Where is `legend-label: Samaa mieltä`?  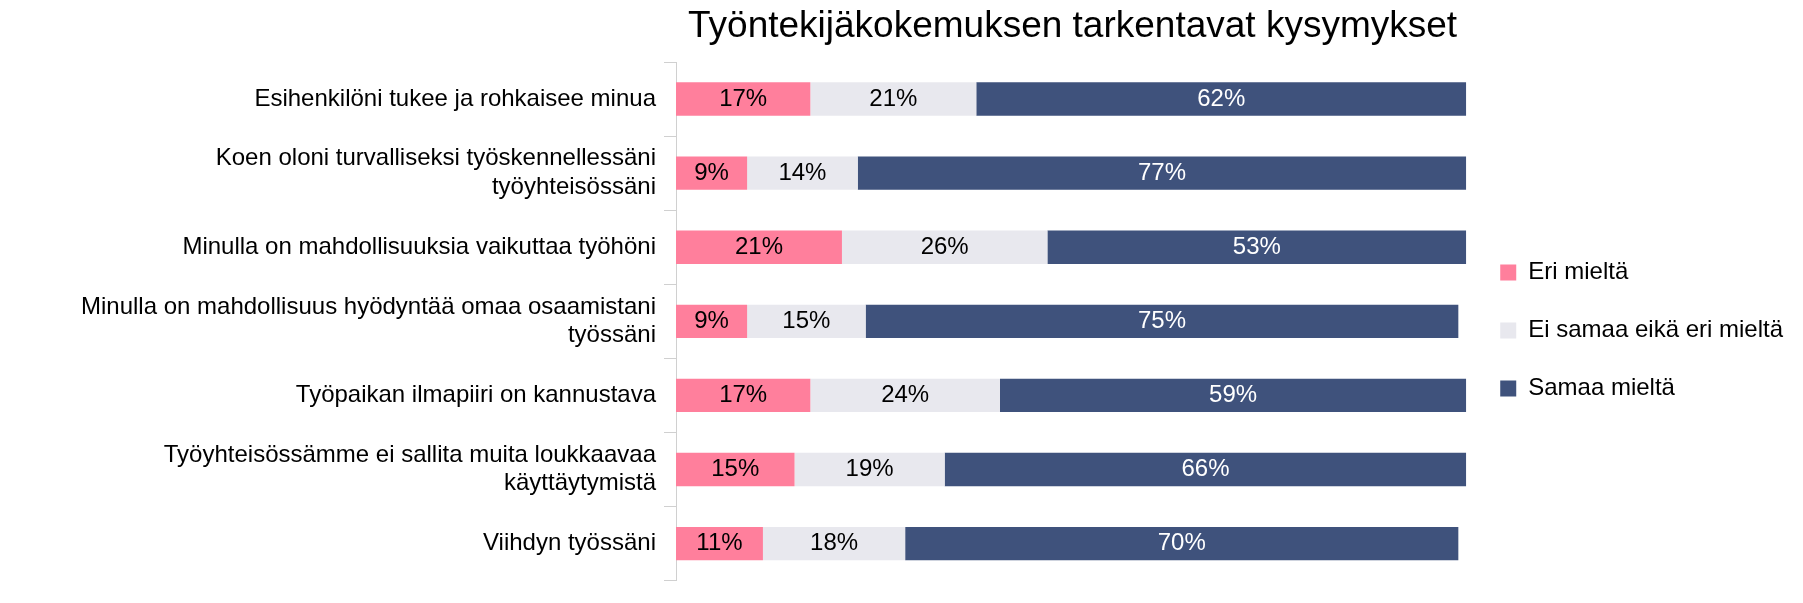
legend-label: Samaa mieltä is located at coordinates (1602, 387).